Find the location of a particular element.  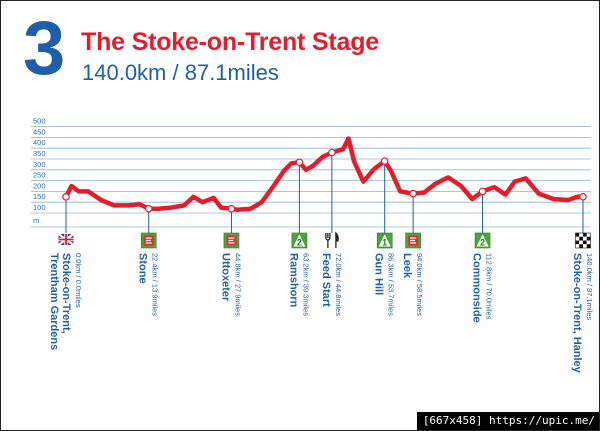

marker-name: Gun Hill is located at coordinates (379, 274).